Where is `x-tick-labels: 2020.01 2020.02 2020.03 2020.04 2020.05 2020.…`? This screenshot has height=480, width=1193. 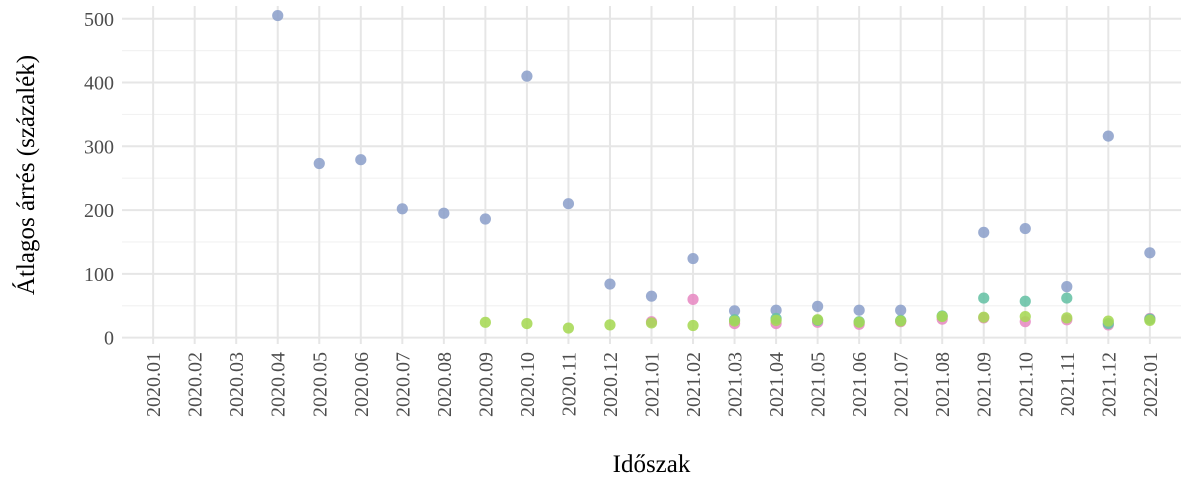 x-tick-labels: 2020.01 2020.02 2020.03 2020.04 2020.05 2020.… is located at coordinates (652, 384).